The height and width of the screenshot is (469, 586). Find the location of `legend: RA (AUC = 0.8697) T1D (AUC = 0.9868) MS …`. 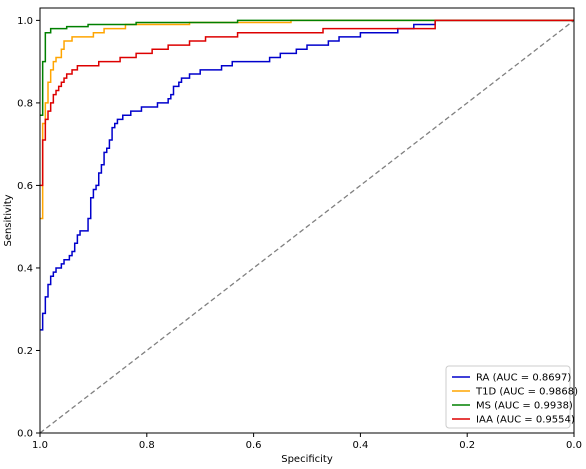

legend: RA (AUC = 0.8697) T1D (AUC = 0.9868) MS … is located at coordinates (511, 397).